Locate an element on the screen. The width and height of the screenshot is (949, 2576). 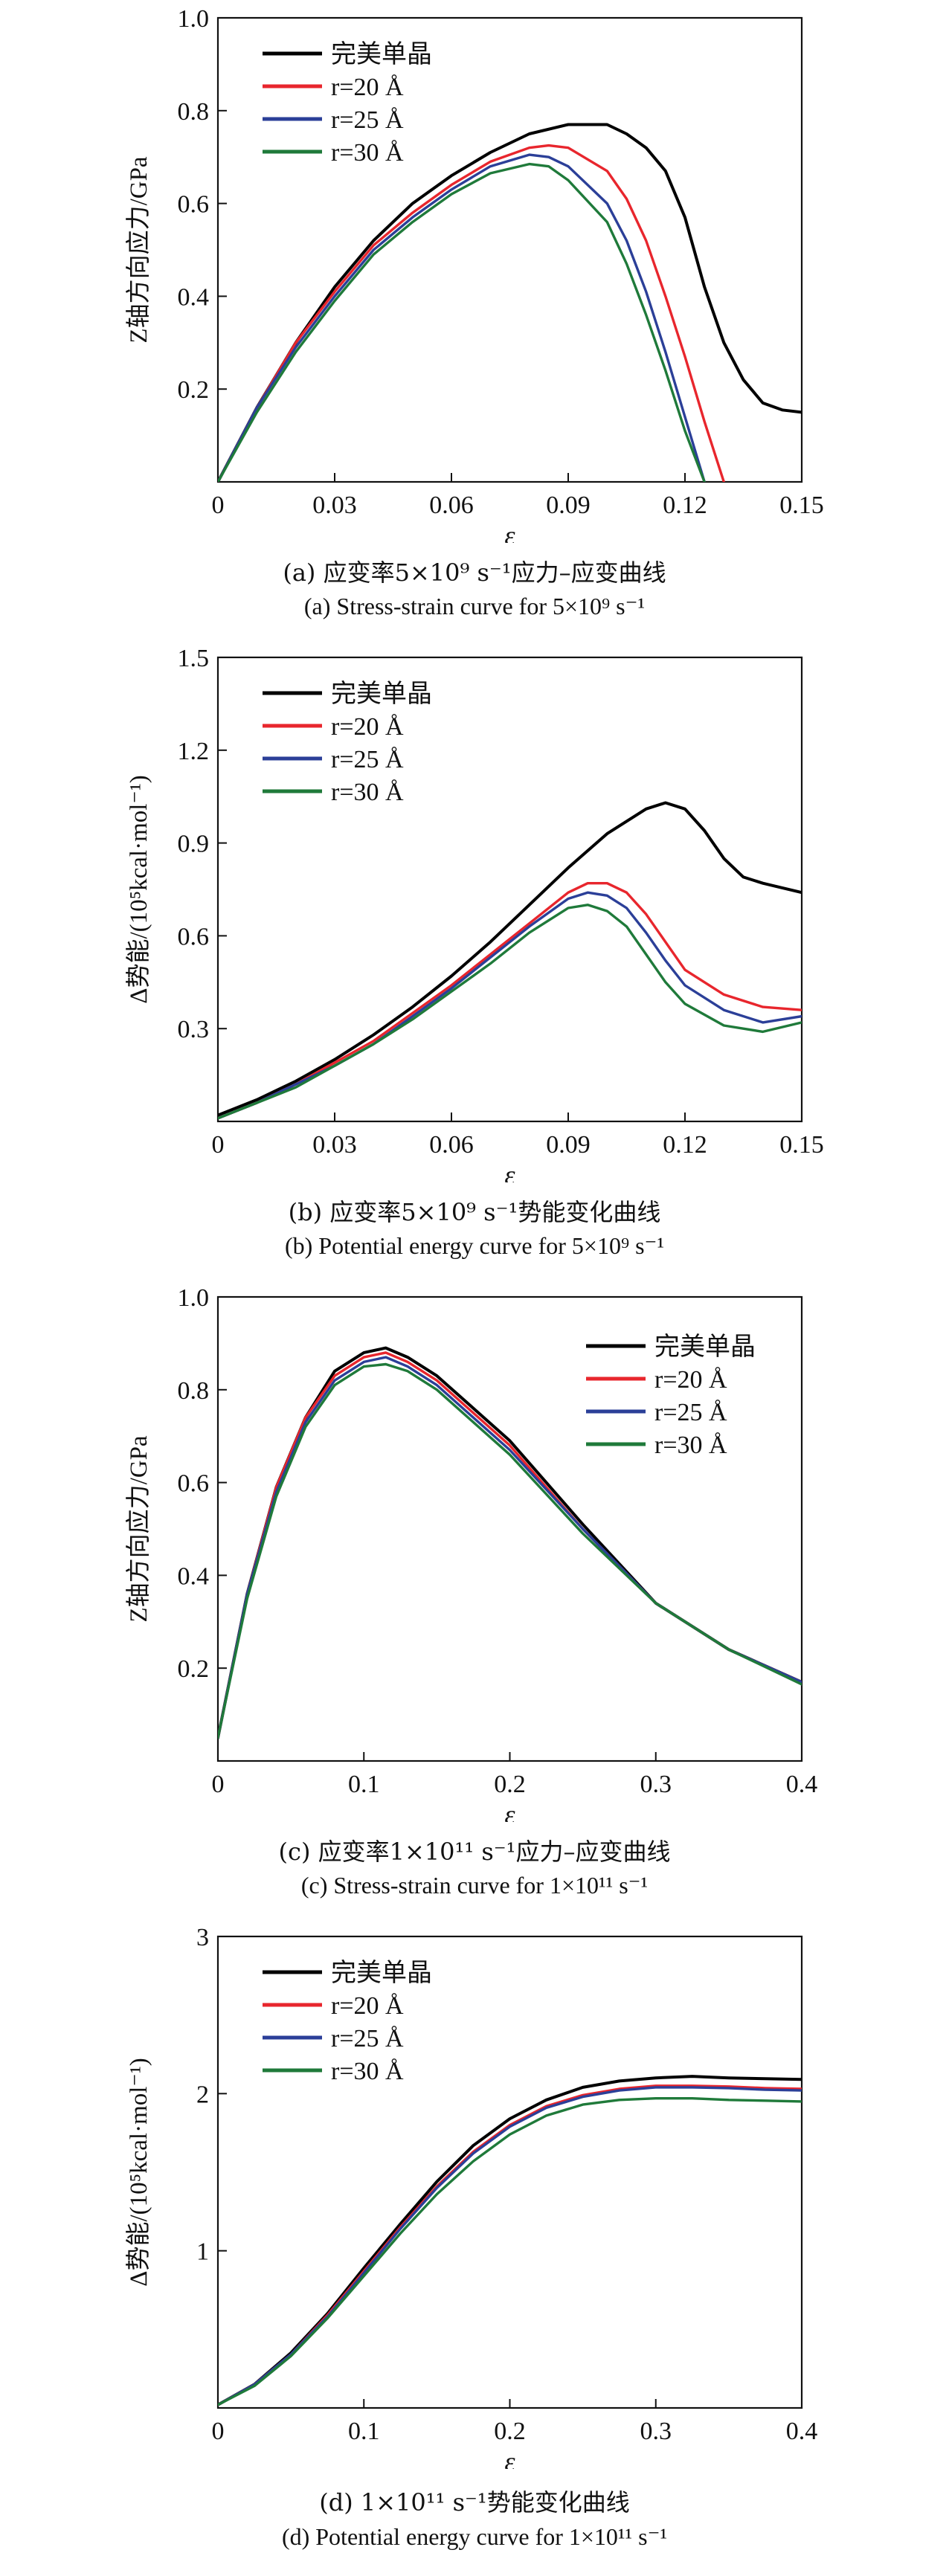
caption-cn-b: (b) 应变率5×10⁹ s⁻¹势能变化曲线 is located at coordinates (474, 1212).